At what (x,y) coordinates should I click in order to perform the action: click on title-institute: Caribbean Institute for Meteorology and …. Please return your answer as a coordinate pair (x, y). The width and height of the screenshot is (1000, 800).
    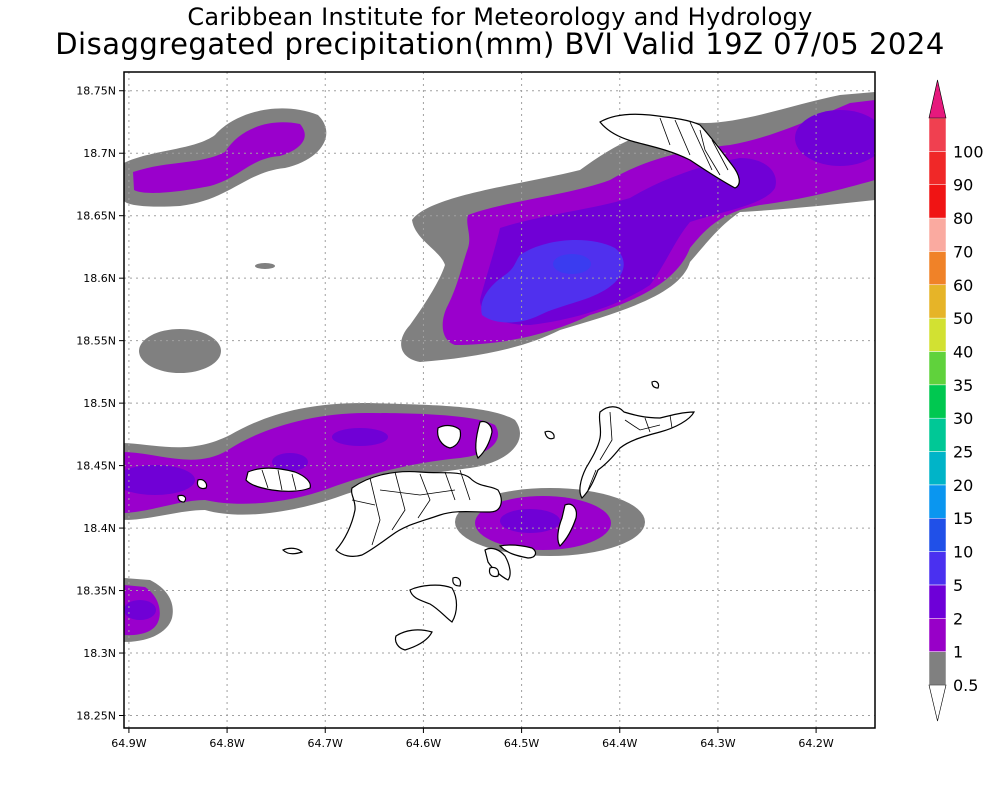
    Looking at the image, I should click on (500, 17).